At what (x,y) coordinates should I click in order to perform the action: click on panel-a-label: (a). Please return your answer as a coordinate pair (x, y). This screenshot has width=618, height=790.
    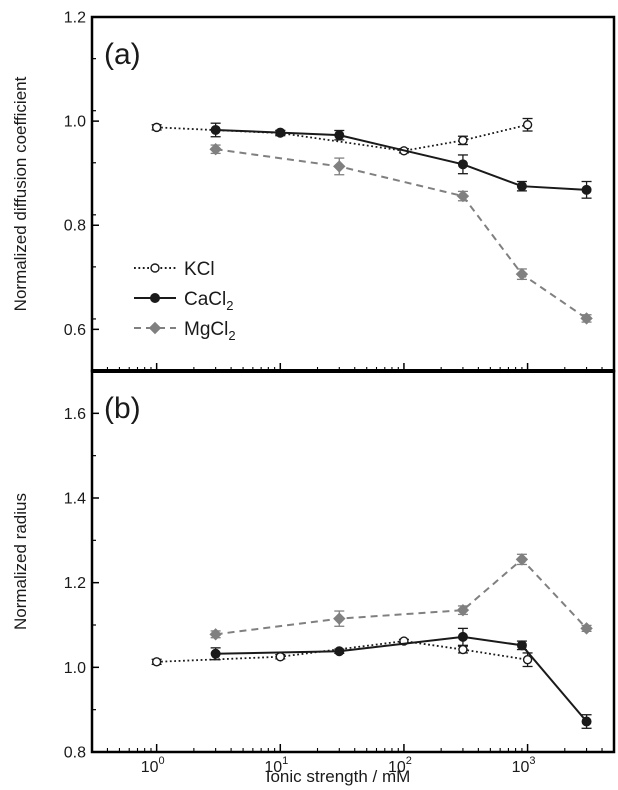
    Looking at the image, I should click on (122, 54).